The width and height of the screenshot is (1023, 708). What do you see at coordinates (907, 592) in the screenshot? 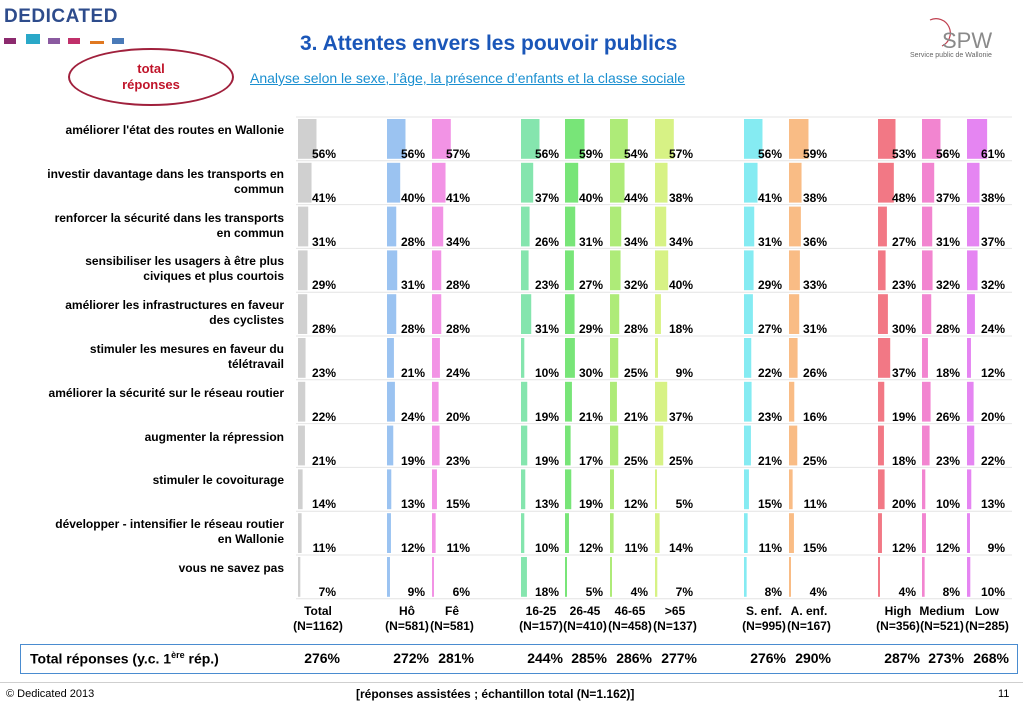
I see `percent-label: 4%` at bounding box center [907, 592].